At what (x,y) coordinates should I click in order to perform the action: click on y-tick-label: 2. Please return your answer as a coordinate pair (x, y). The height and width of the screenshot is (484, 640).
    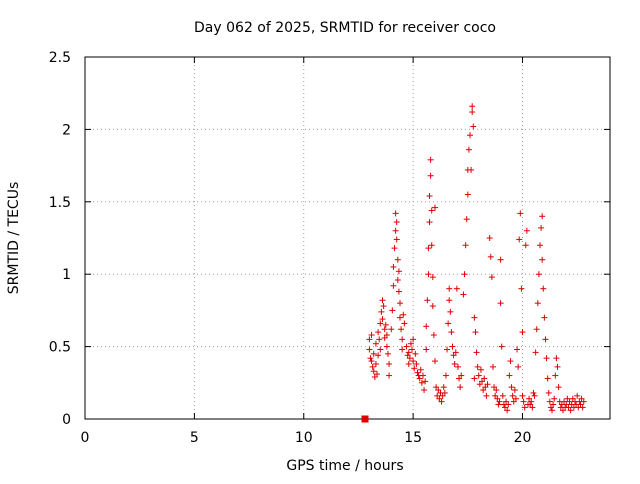
    Looking at the image, I should click on (66, 130).